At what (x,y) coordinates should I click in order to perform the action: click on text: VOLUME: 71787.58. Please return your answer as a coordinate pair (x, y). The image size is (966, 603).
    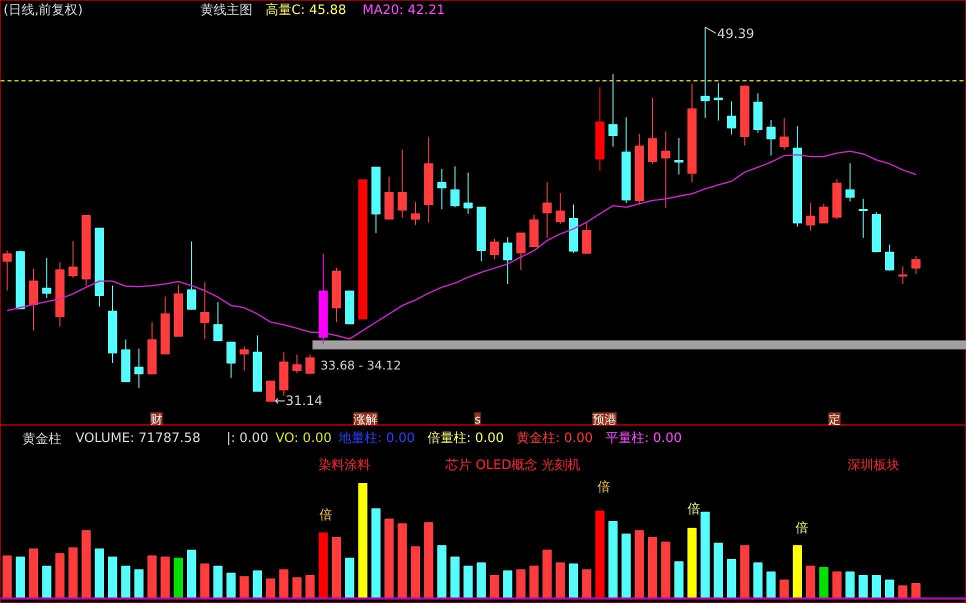
    Looking at the image, I should click on (138, 438).